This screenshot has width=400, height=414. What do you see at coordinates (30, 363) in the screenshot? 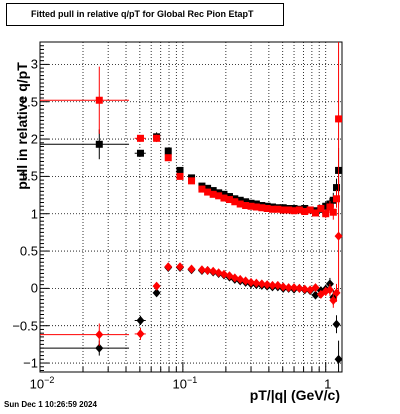
I see `y-tick-label: −1` at bounding box center [30, 363].